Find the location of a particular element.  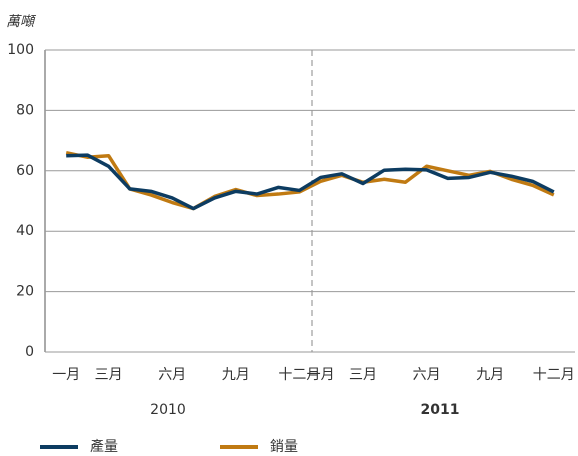

y-tick-label: 80 is located at coordinates (25, 110).